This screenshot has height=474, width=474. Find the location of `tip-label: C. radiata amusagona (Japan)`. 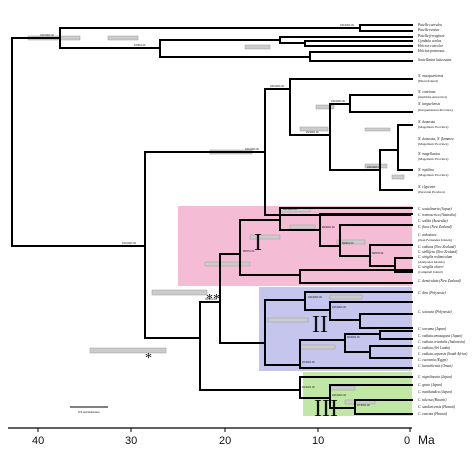

tip-label: C. radiata amusagona (Japan) is located at coordinates (440, 336).